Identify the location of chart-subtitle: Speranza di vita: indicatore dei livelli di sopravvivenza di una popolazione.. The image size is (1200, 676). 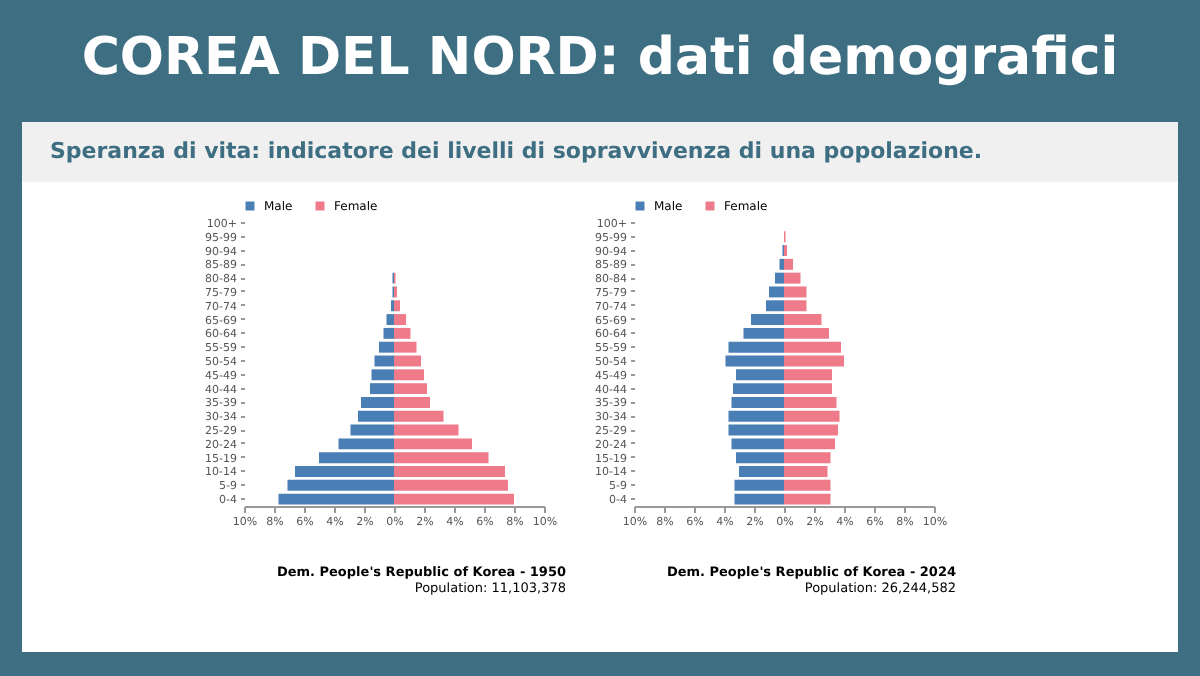
(600, 152).